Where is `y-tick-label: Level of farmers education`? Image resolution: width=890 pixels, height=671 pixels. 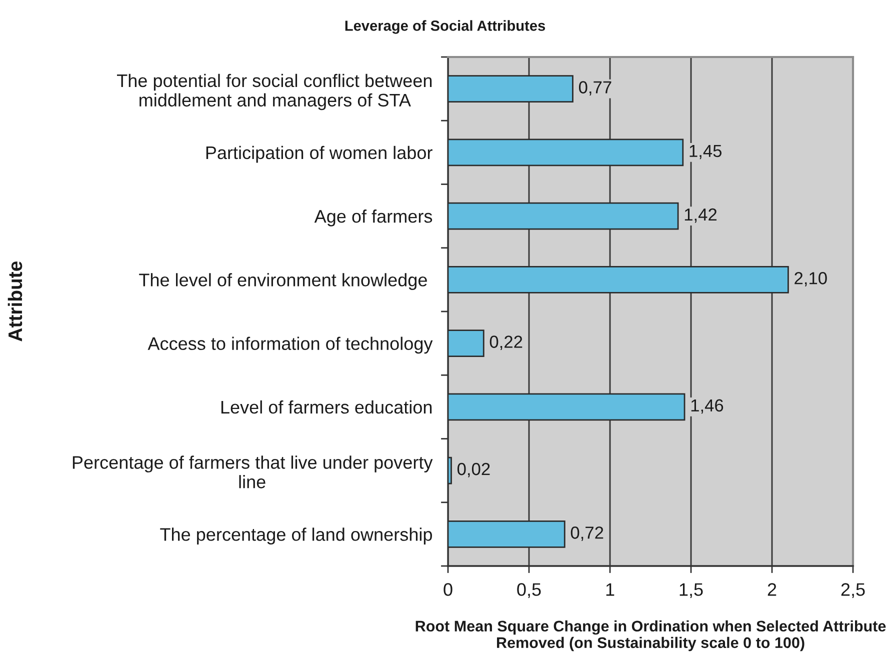 y-tick-label: Level of farmers education is located at coordinates (326, 407).